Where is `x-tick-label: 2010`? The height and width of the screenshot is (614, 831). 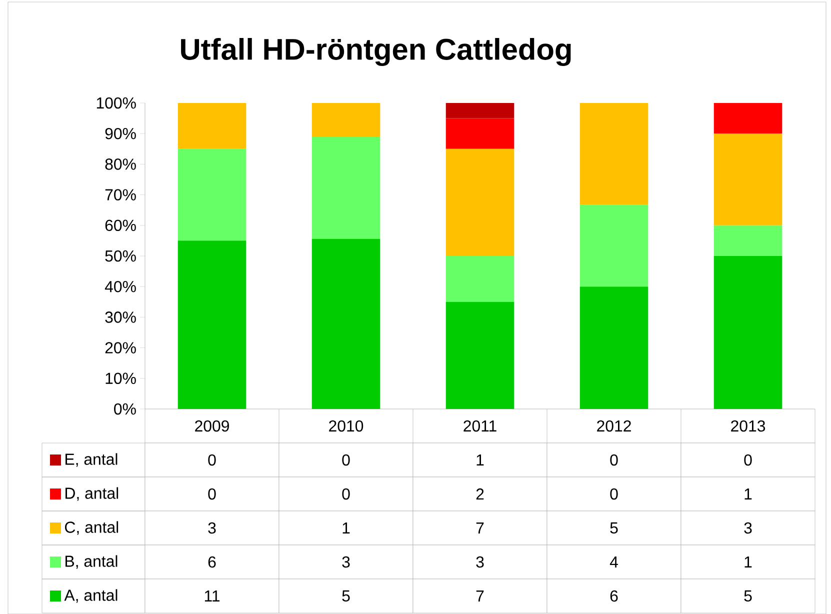 x-tick-label: 2010 is located at coordinates (346, 426).